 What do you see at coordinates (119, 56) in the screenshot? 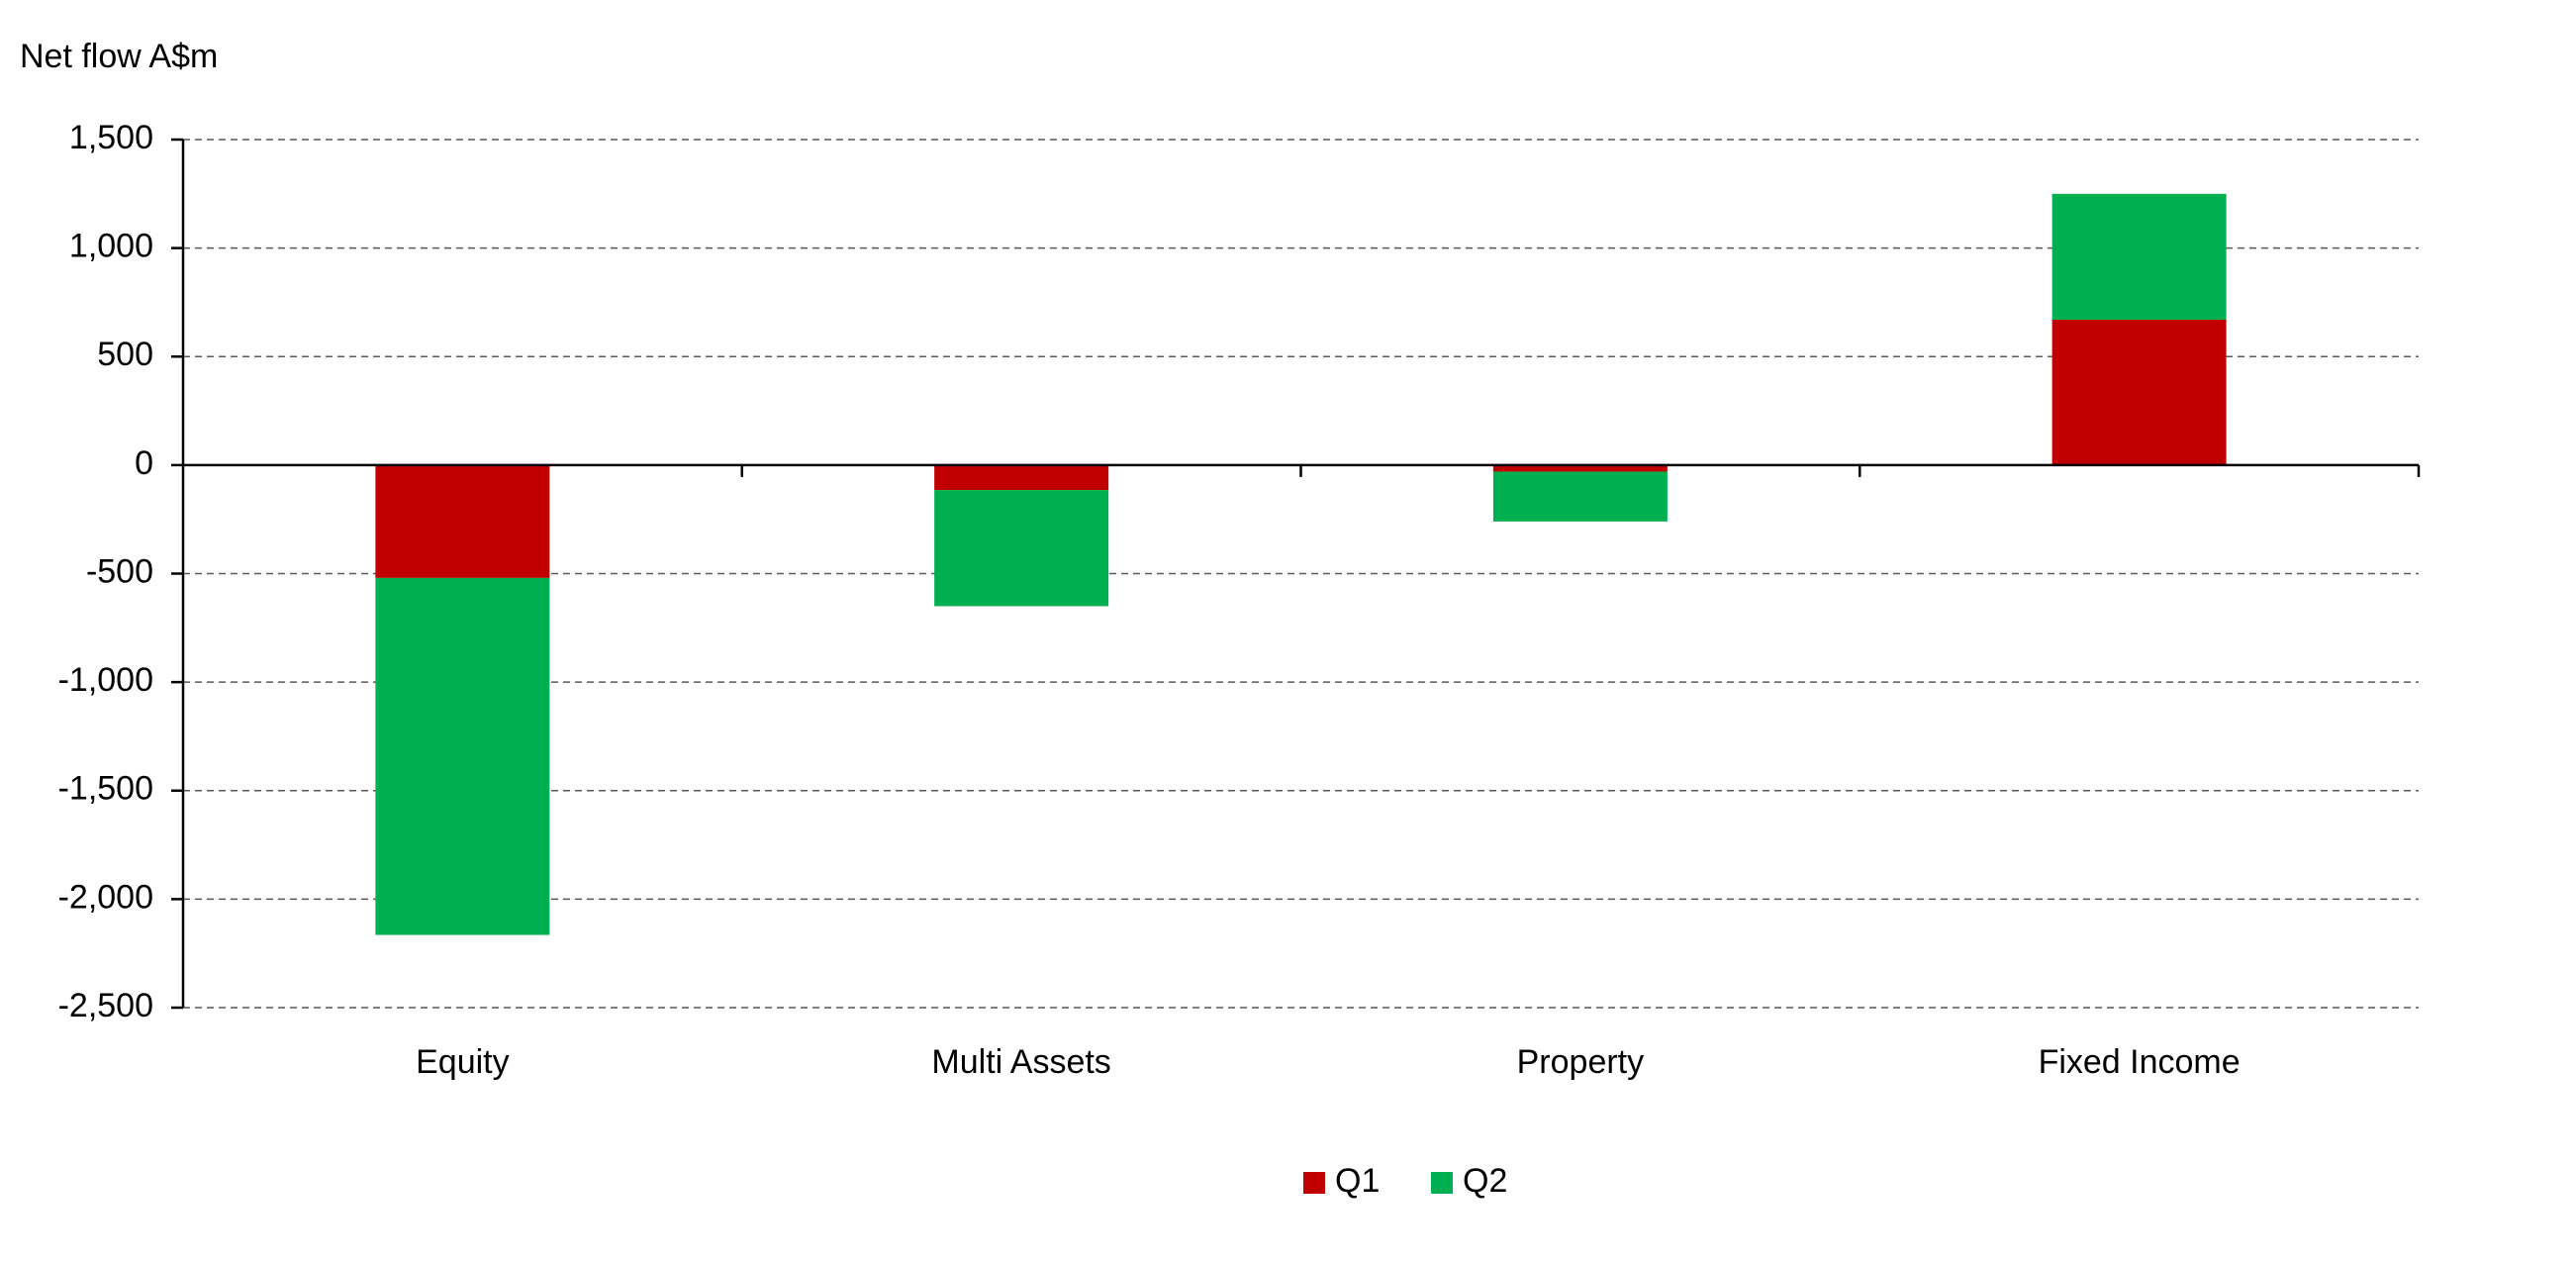
I see `y-axis-title: Net flow A$m` at bounding box center [119, 56].